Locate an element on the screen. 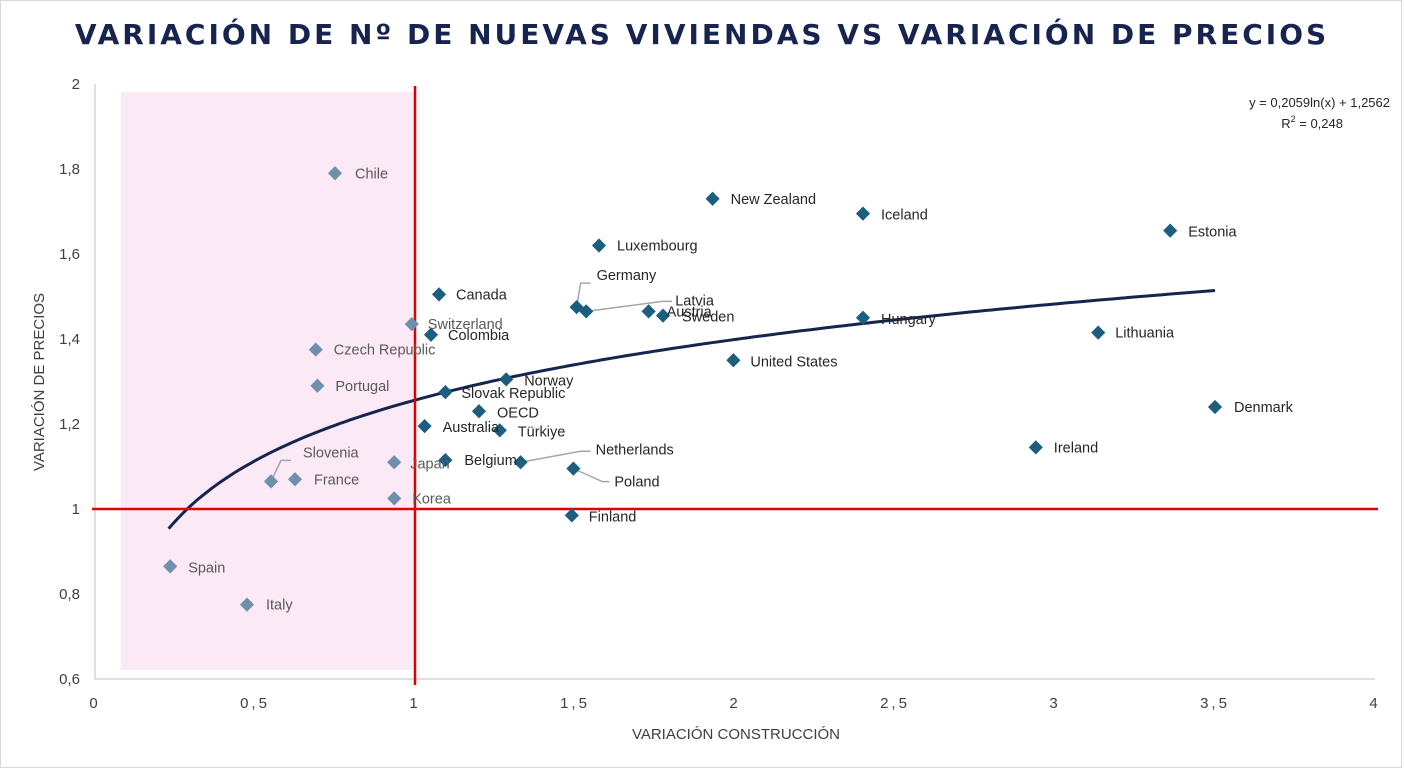 This screenshot has width=1404, height=770. point-netherlands is located at coordinates (520, 462).